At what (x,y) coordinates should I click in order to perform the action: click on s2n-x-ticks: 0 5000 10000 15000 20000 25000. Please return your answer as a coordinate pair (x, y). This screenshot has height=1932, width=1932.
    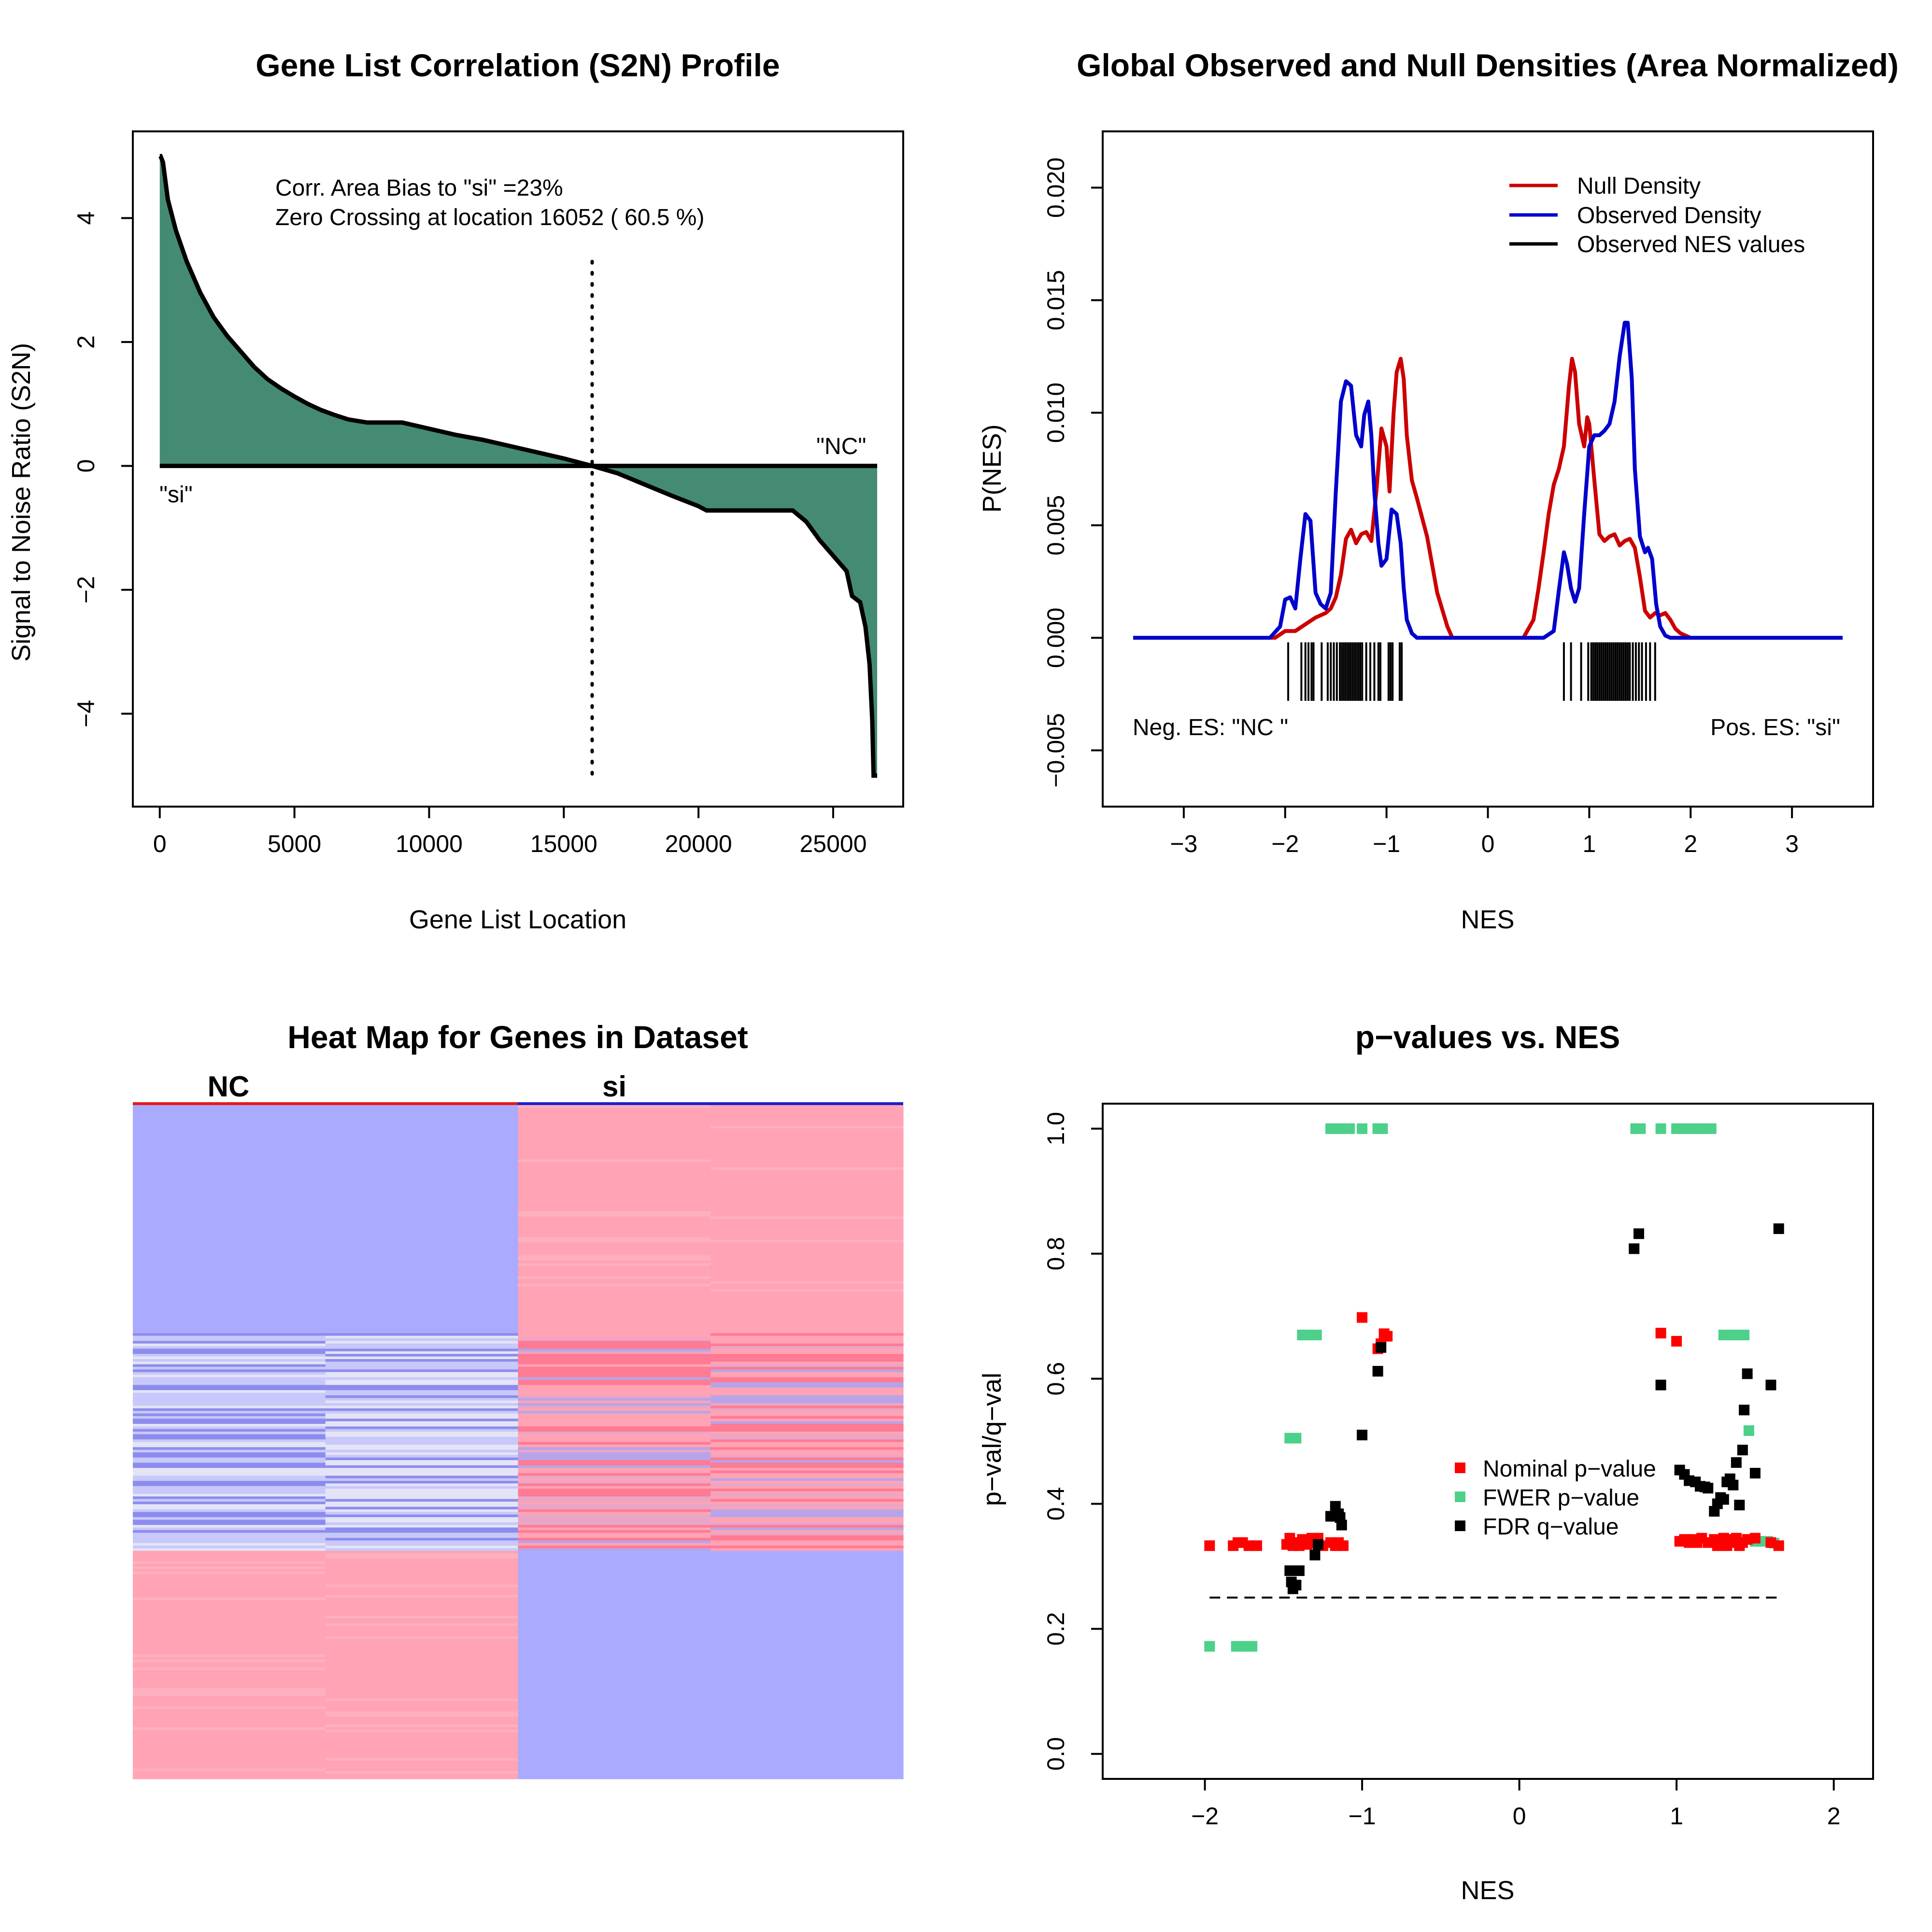
    Looking at the image, I should click on (510, 832).